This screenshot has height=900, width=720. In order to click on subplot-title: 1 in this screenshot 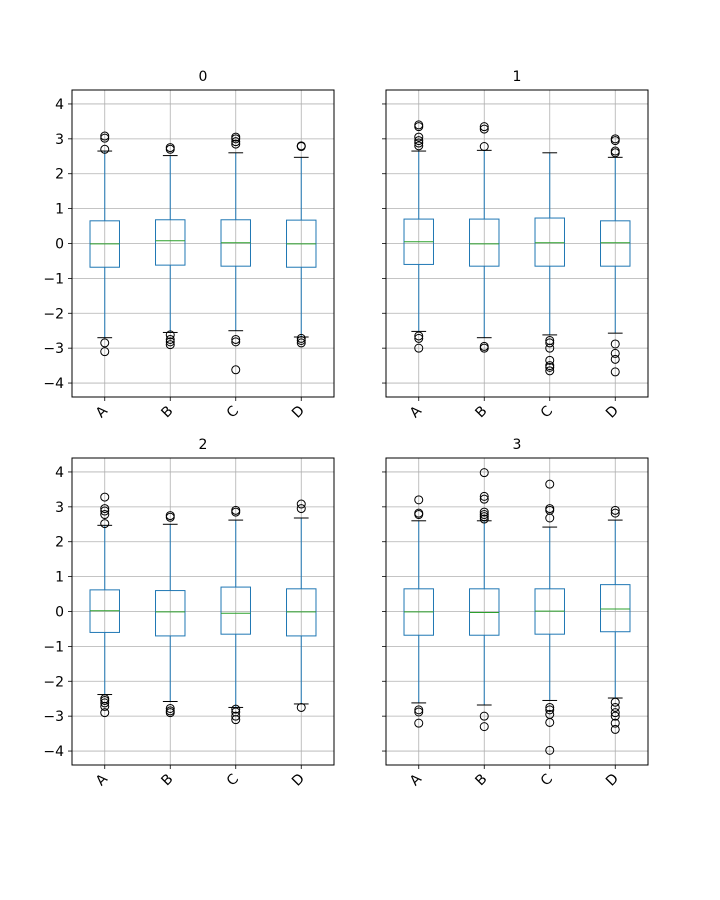, I will do `click(517, 77)`.